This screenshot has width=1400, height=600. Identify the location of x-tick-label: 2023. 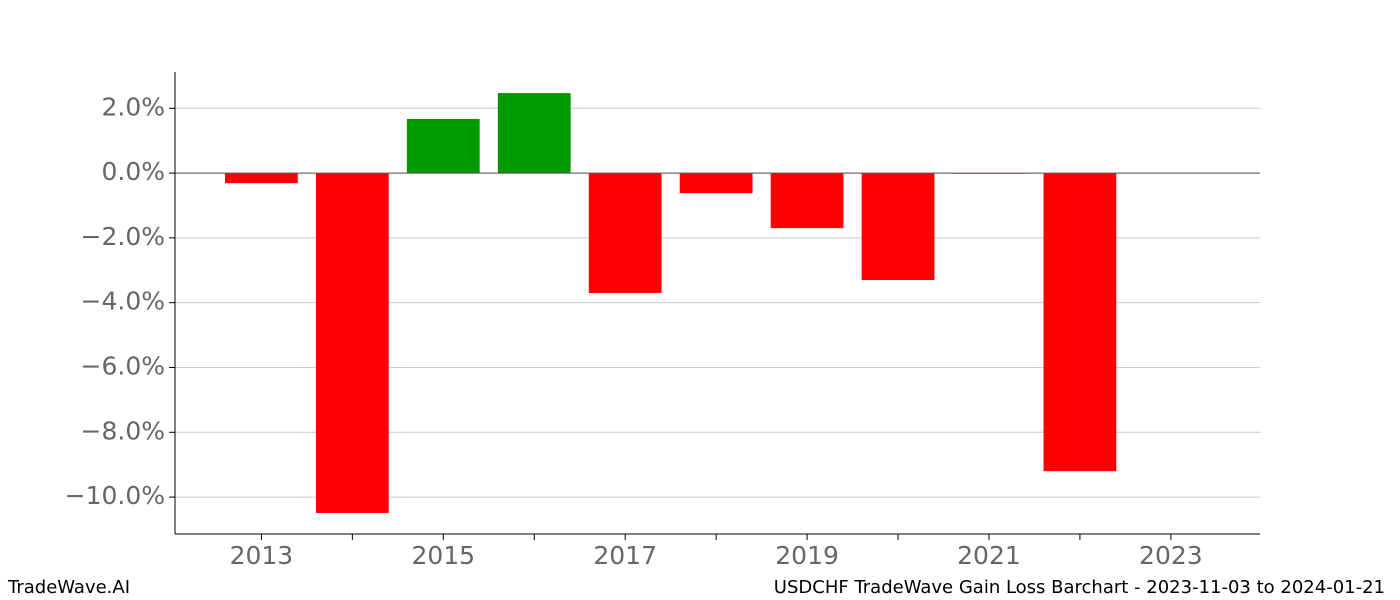
(1171, 555).